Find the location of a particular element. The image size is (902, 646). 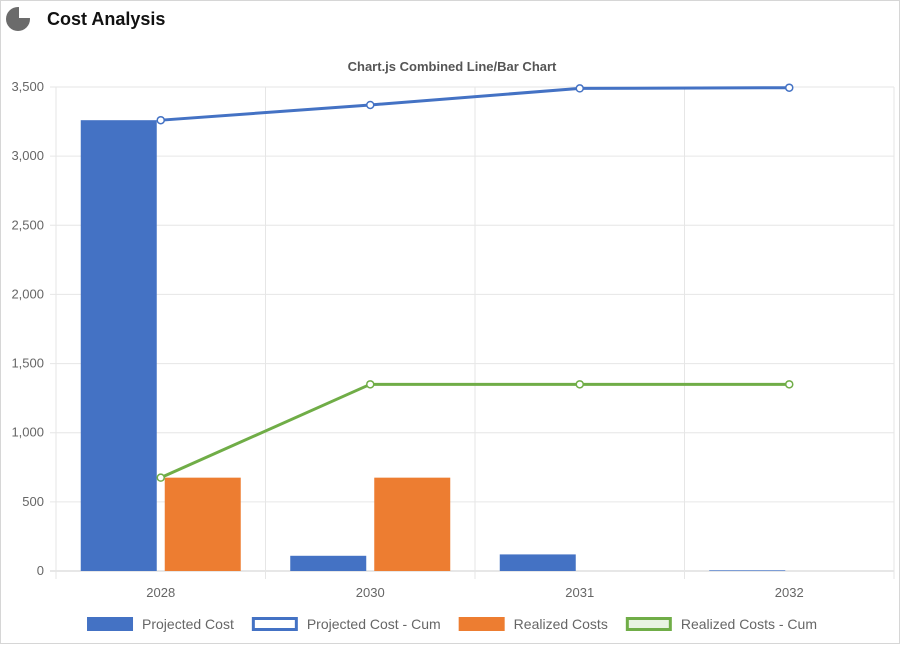

y-tick-label: 1,000 is located at coordinates (27, 432).